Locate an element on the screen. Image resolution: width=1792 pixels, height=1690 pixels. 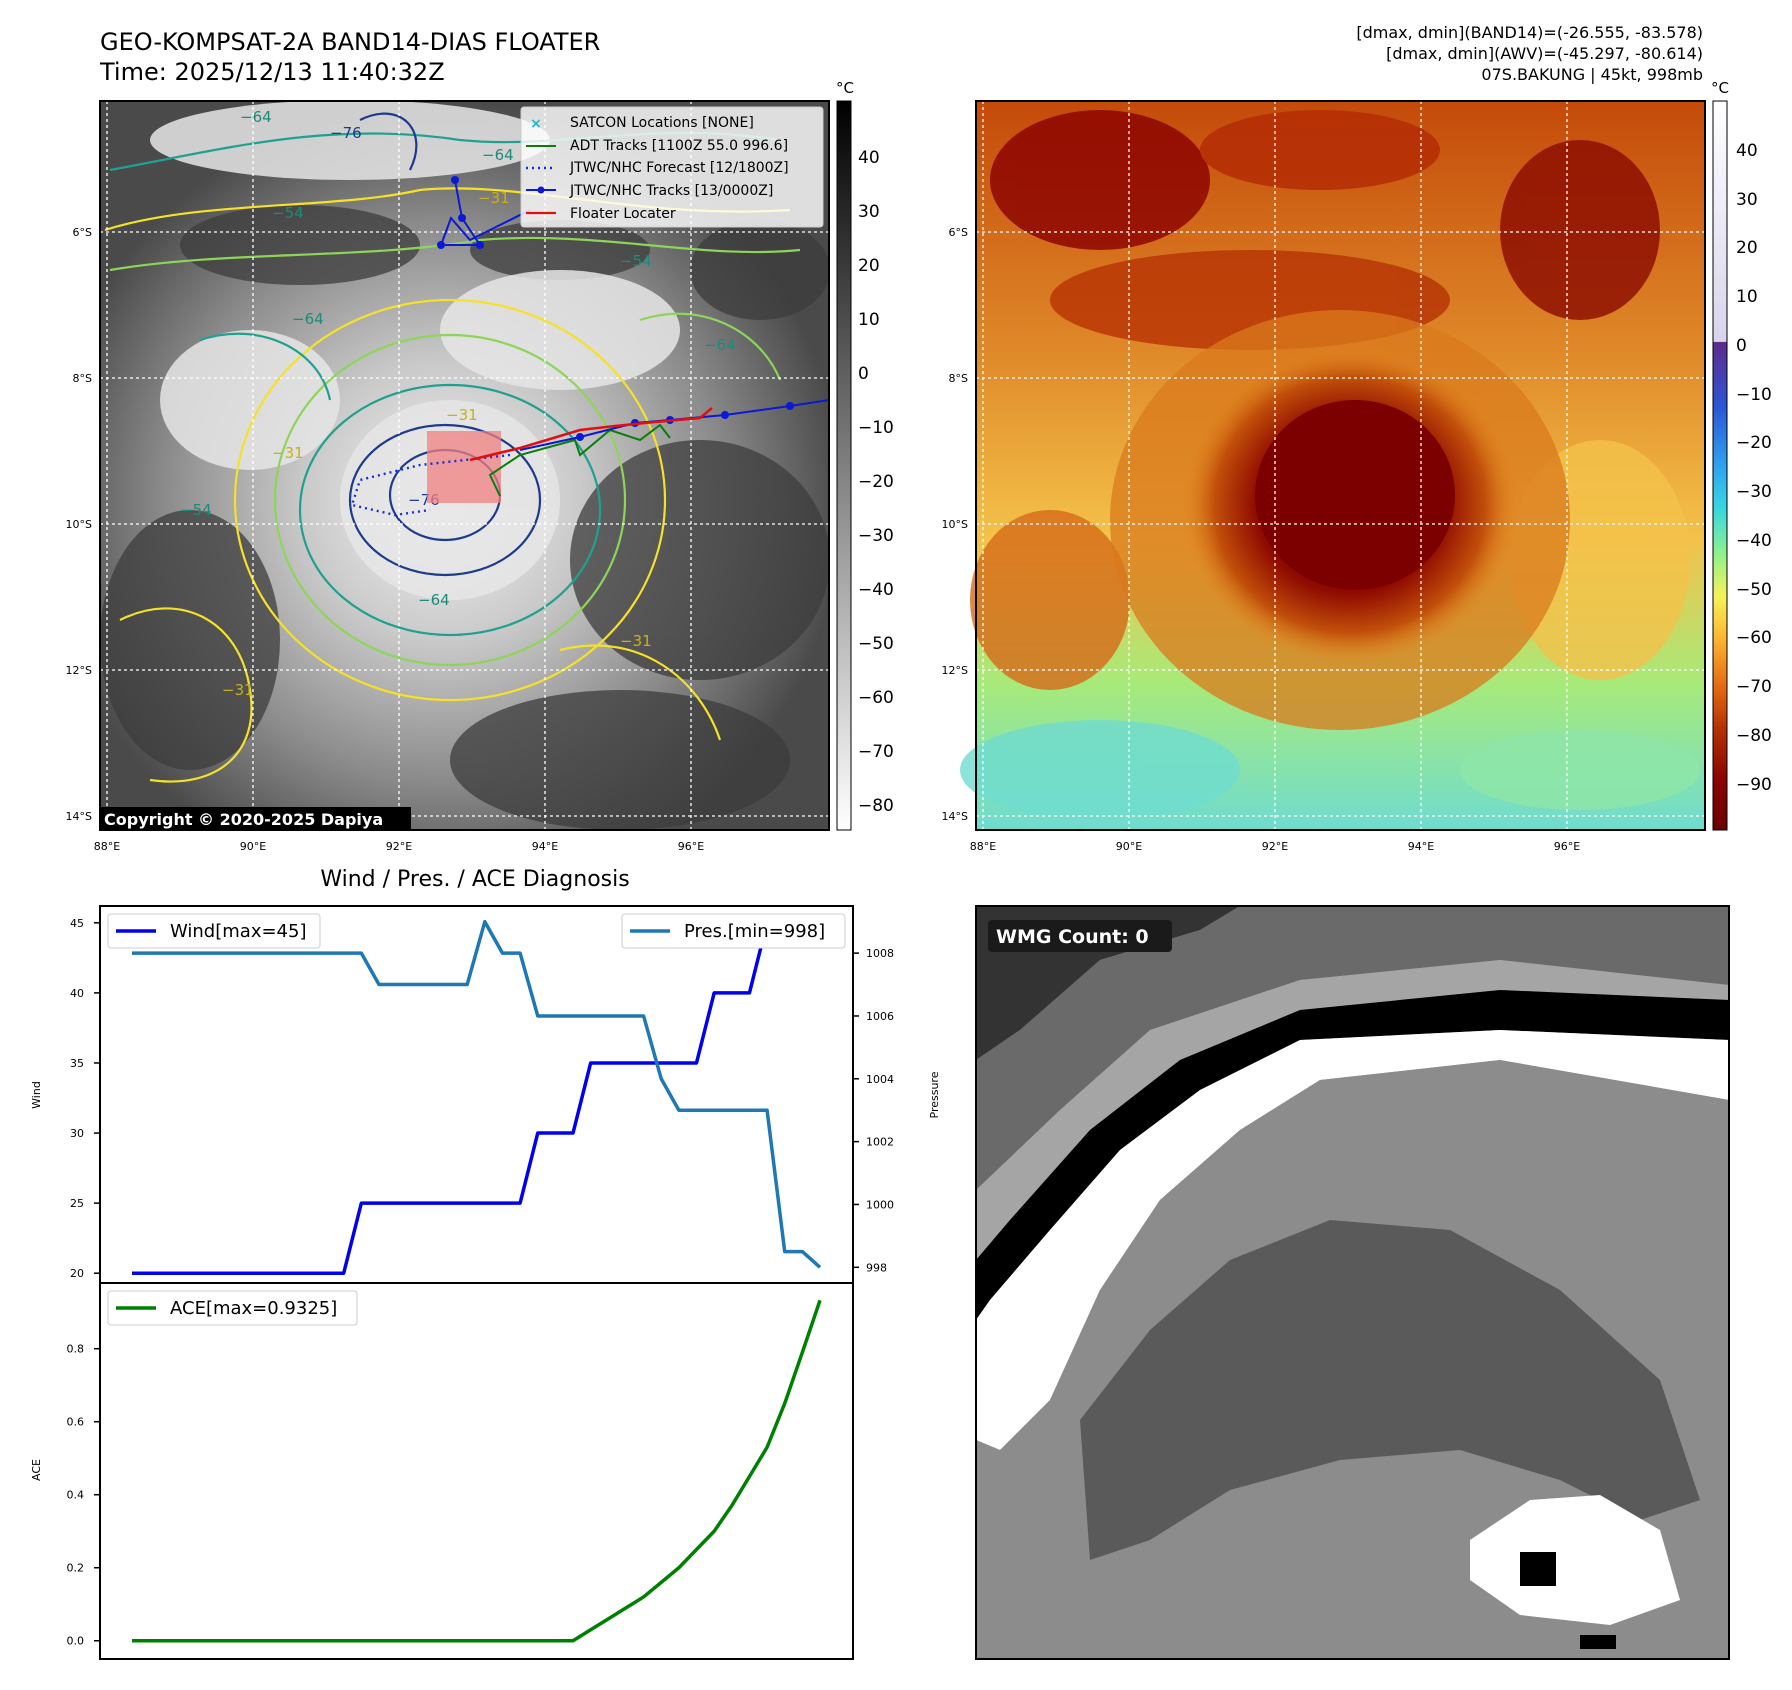
pressure-yticks: 998 1000 1002 1004 1006 1008 is located at coordinates (880, 1110).